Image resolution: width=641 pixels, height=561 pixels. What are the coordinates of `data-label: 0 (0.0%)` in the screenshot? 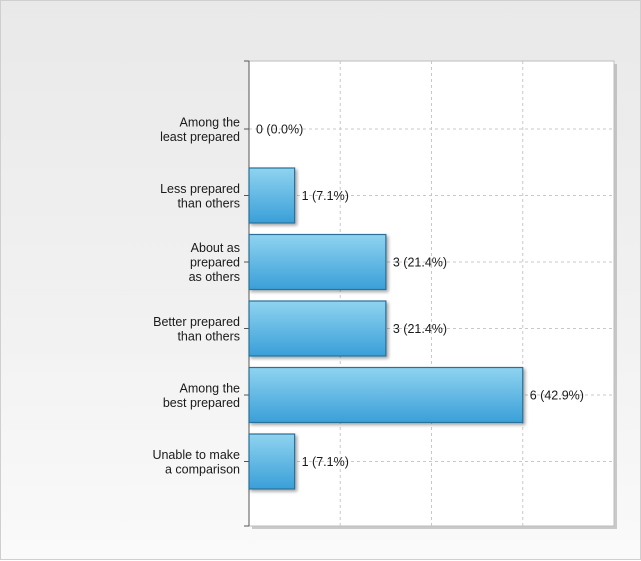 It's located at (279, 130).